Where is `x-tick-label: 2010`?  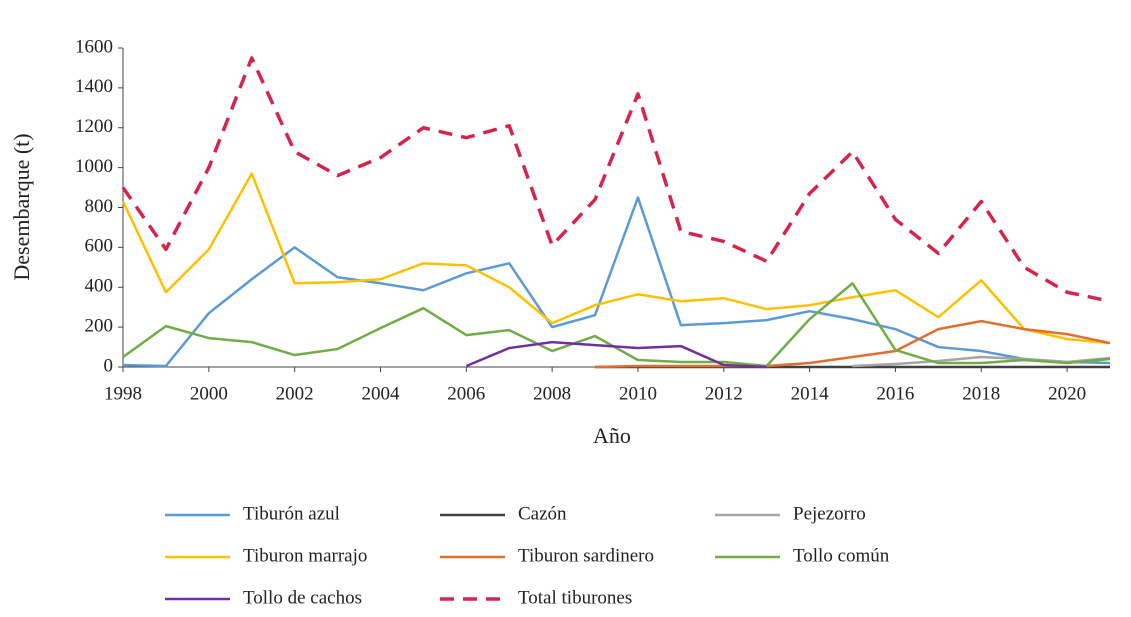 x-tick-label: 2010 is located at coordinates (638, 393).